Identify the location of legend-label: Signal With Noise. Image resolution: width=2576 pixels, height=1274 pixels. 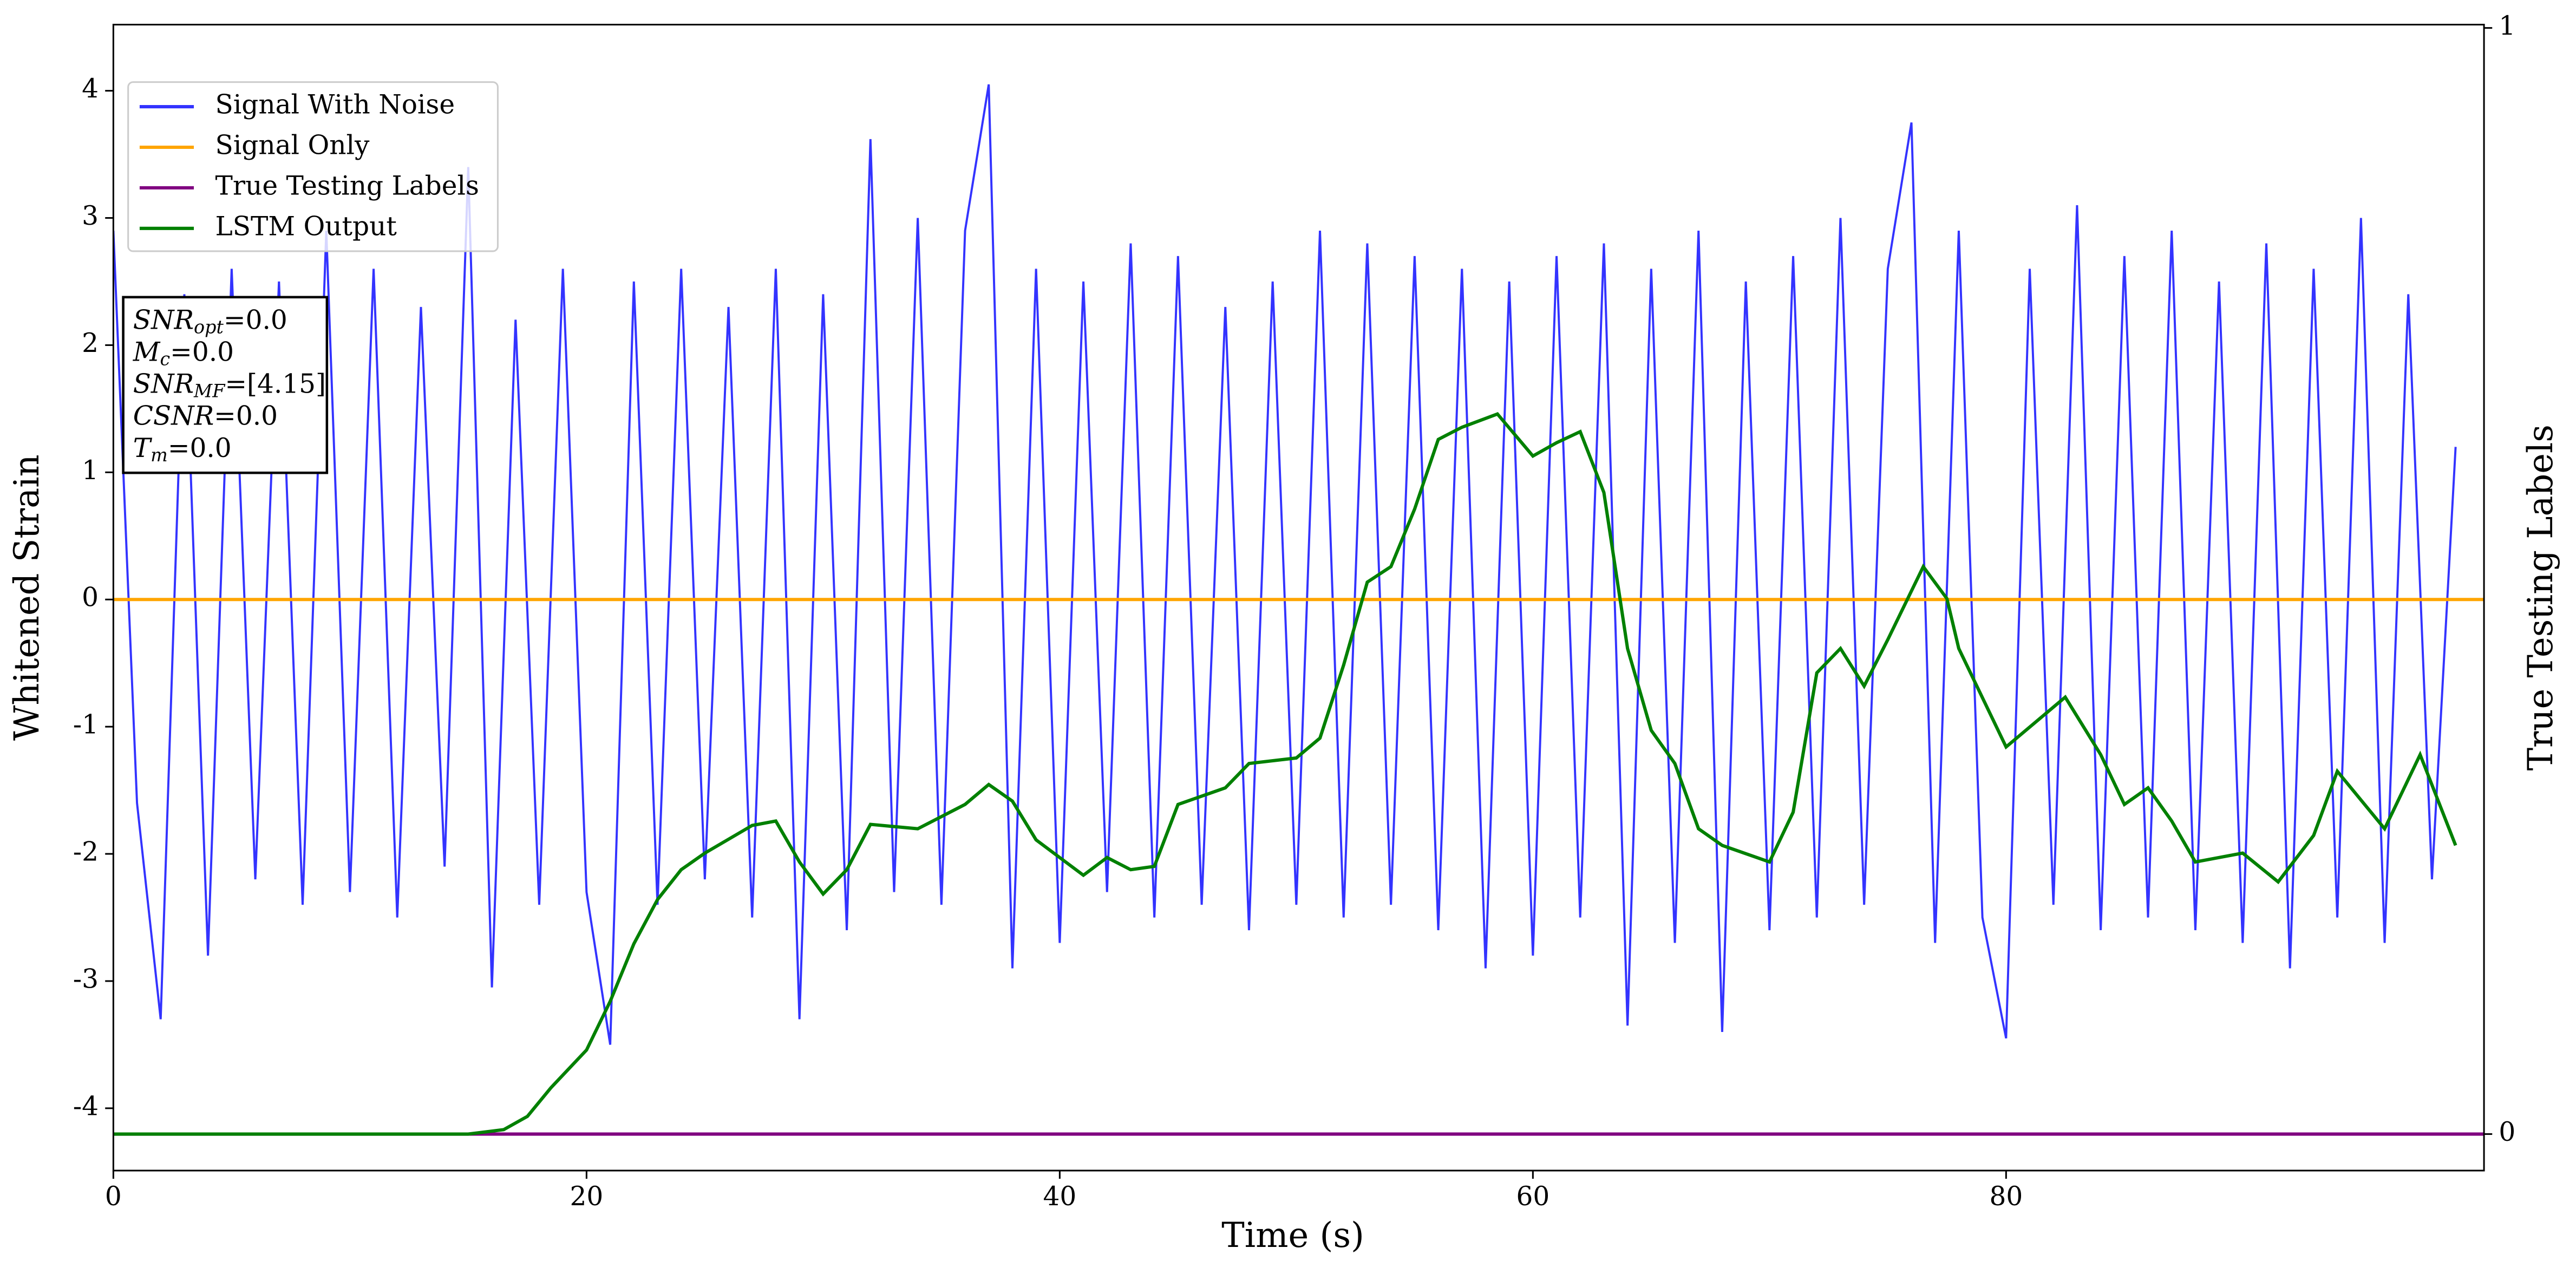
(335, 105).